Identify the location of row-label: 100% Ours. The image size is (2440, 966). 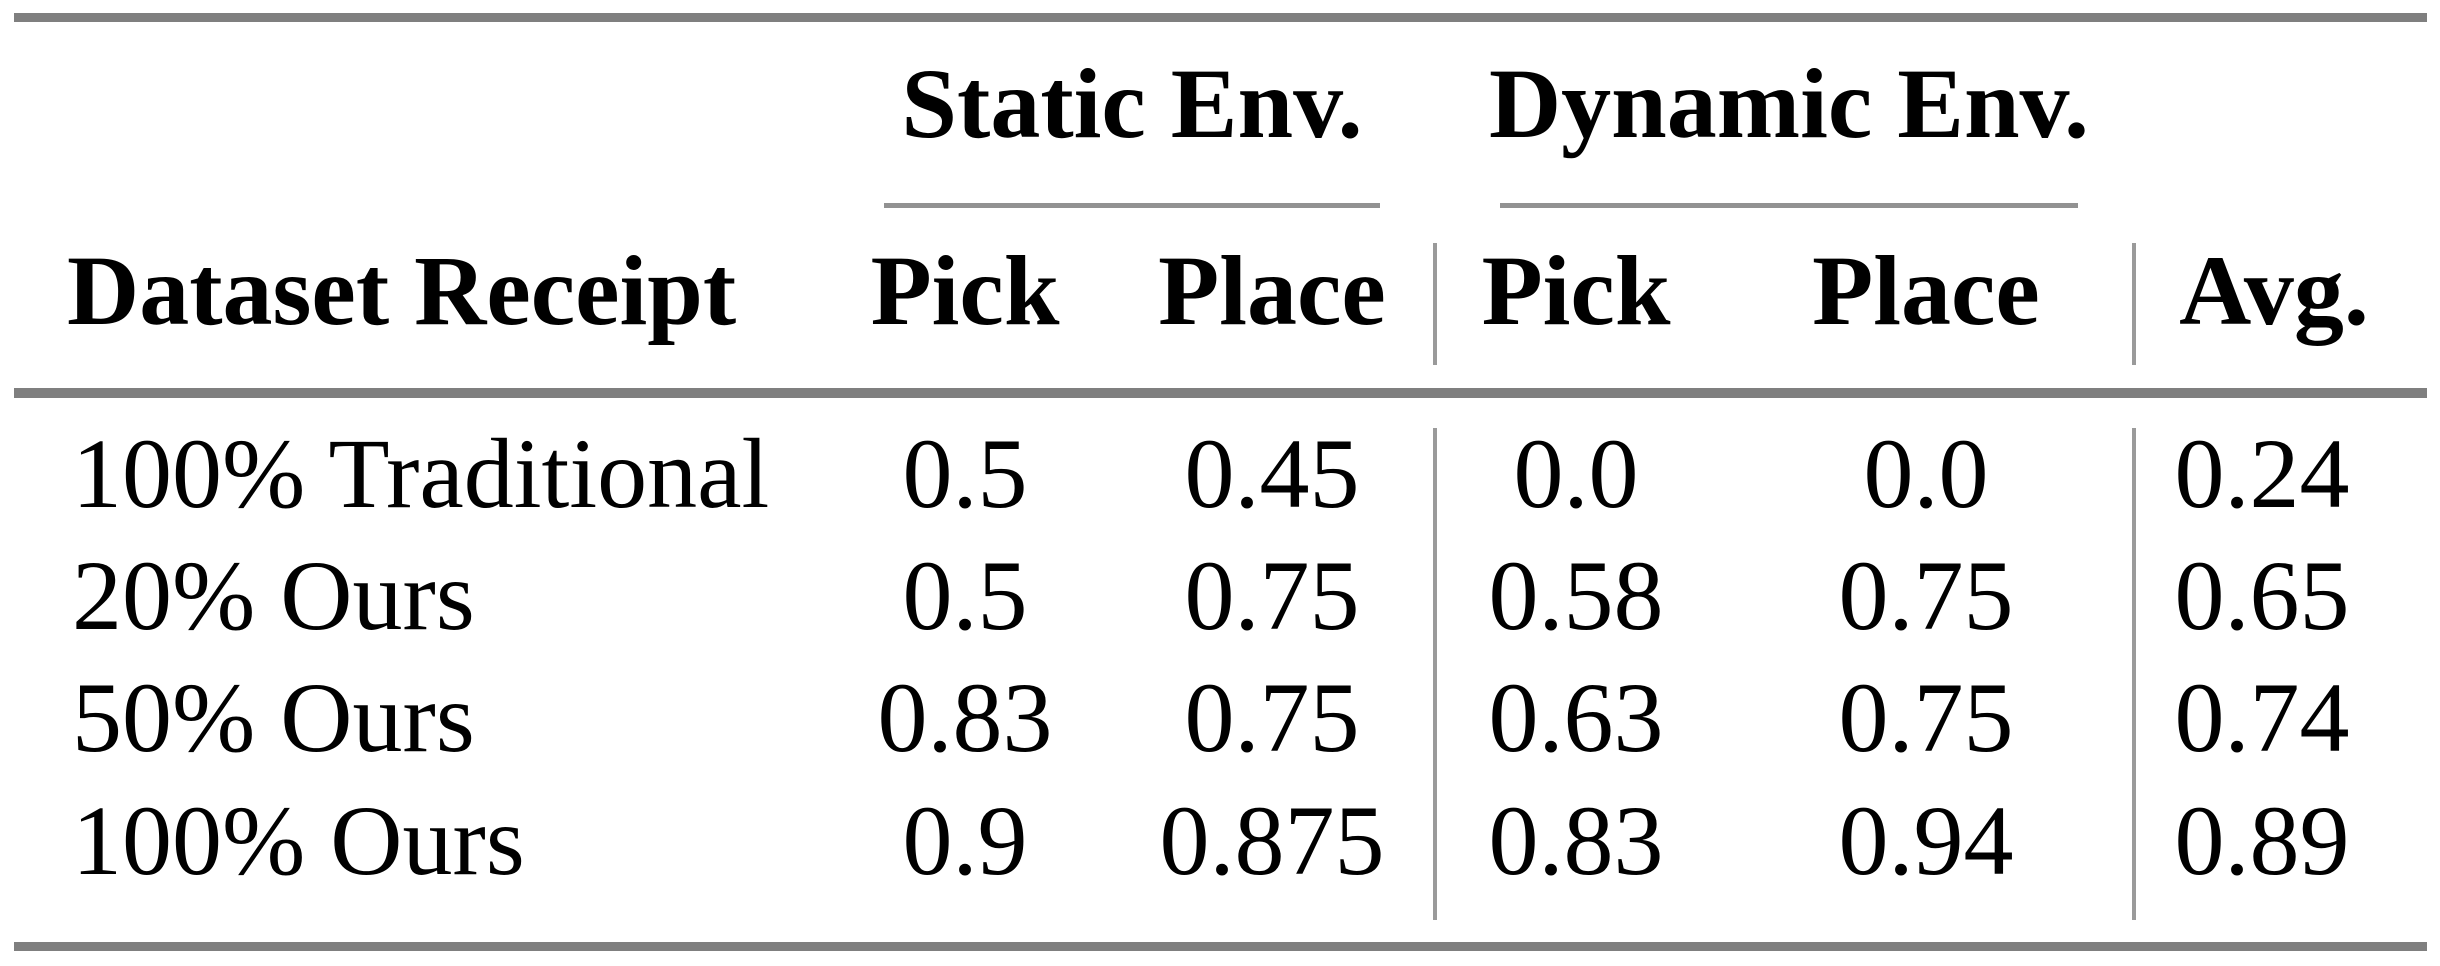
(298, 840).